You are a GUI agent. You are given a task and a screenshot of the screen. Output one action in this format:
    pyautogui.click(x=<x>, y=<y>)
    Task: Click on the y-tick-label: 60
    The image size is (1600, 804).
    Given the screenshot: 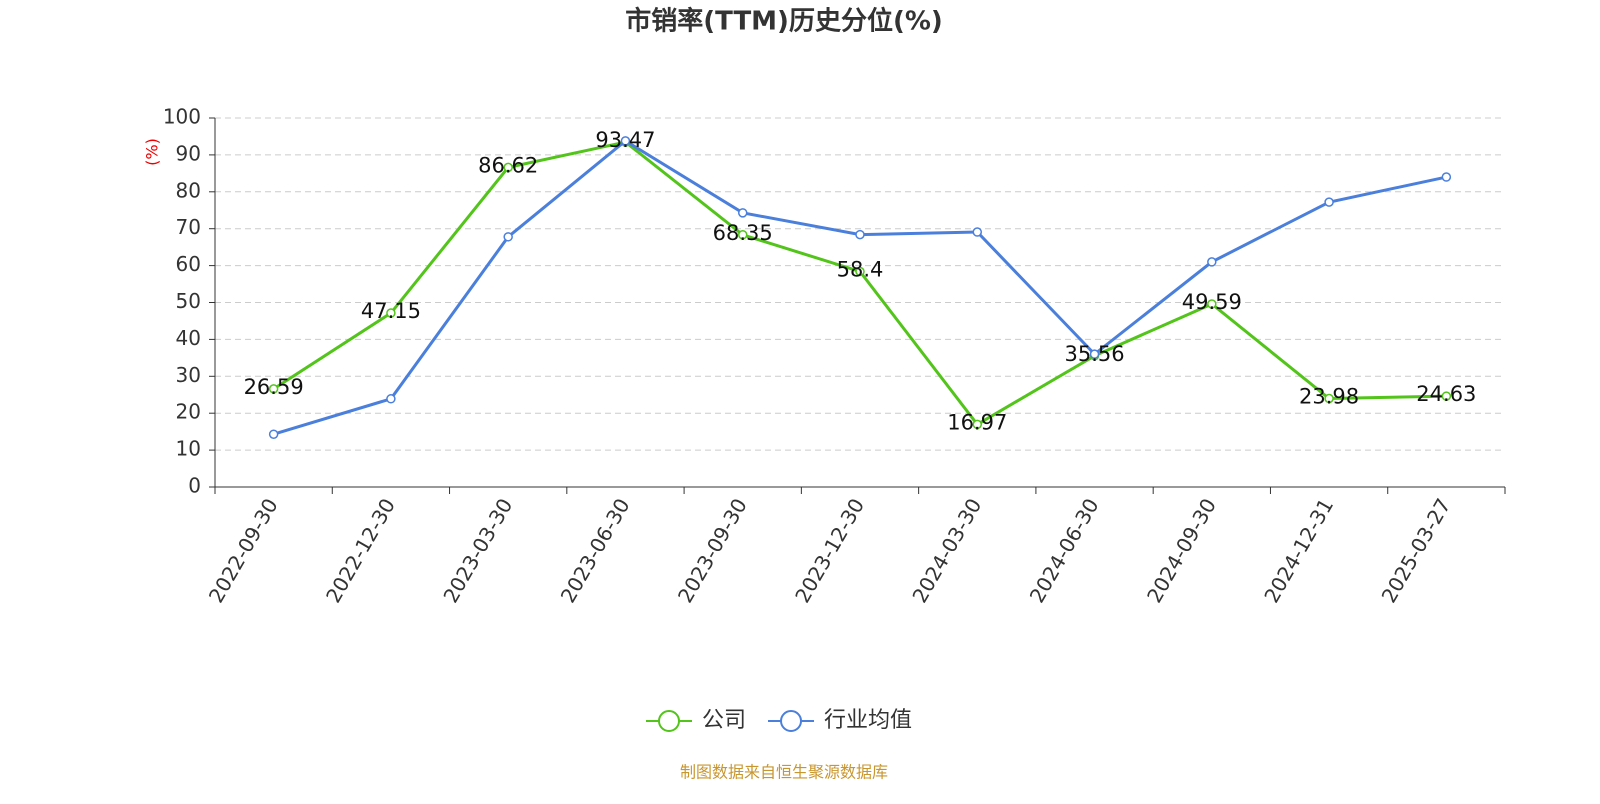 What is the action you would take?
    pyautogui.click(x=188, y=264)
    